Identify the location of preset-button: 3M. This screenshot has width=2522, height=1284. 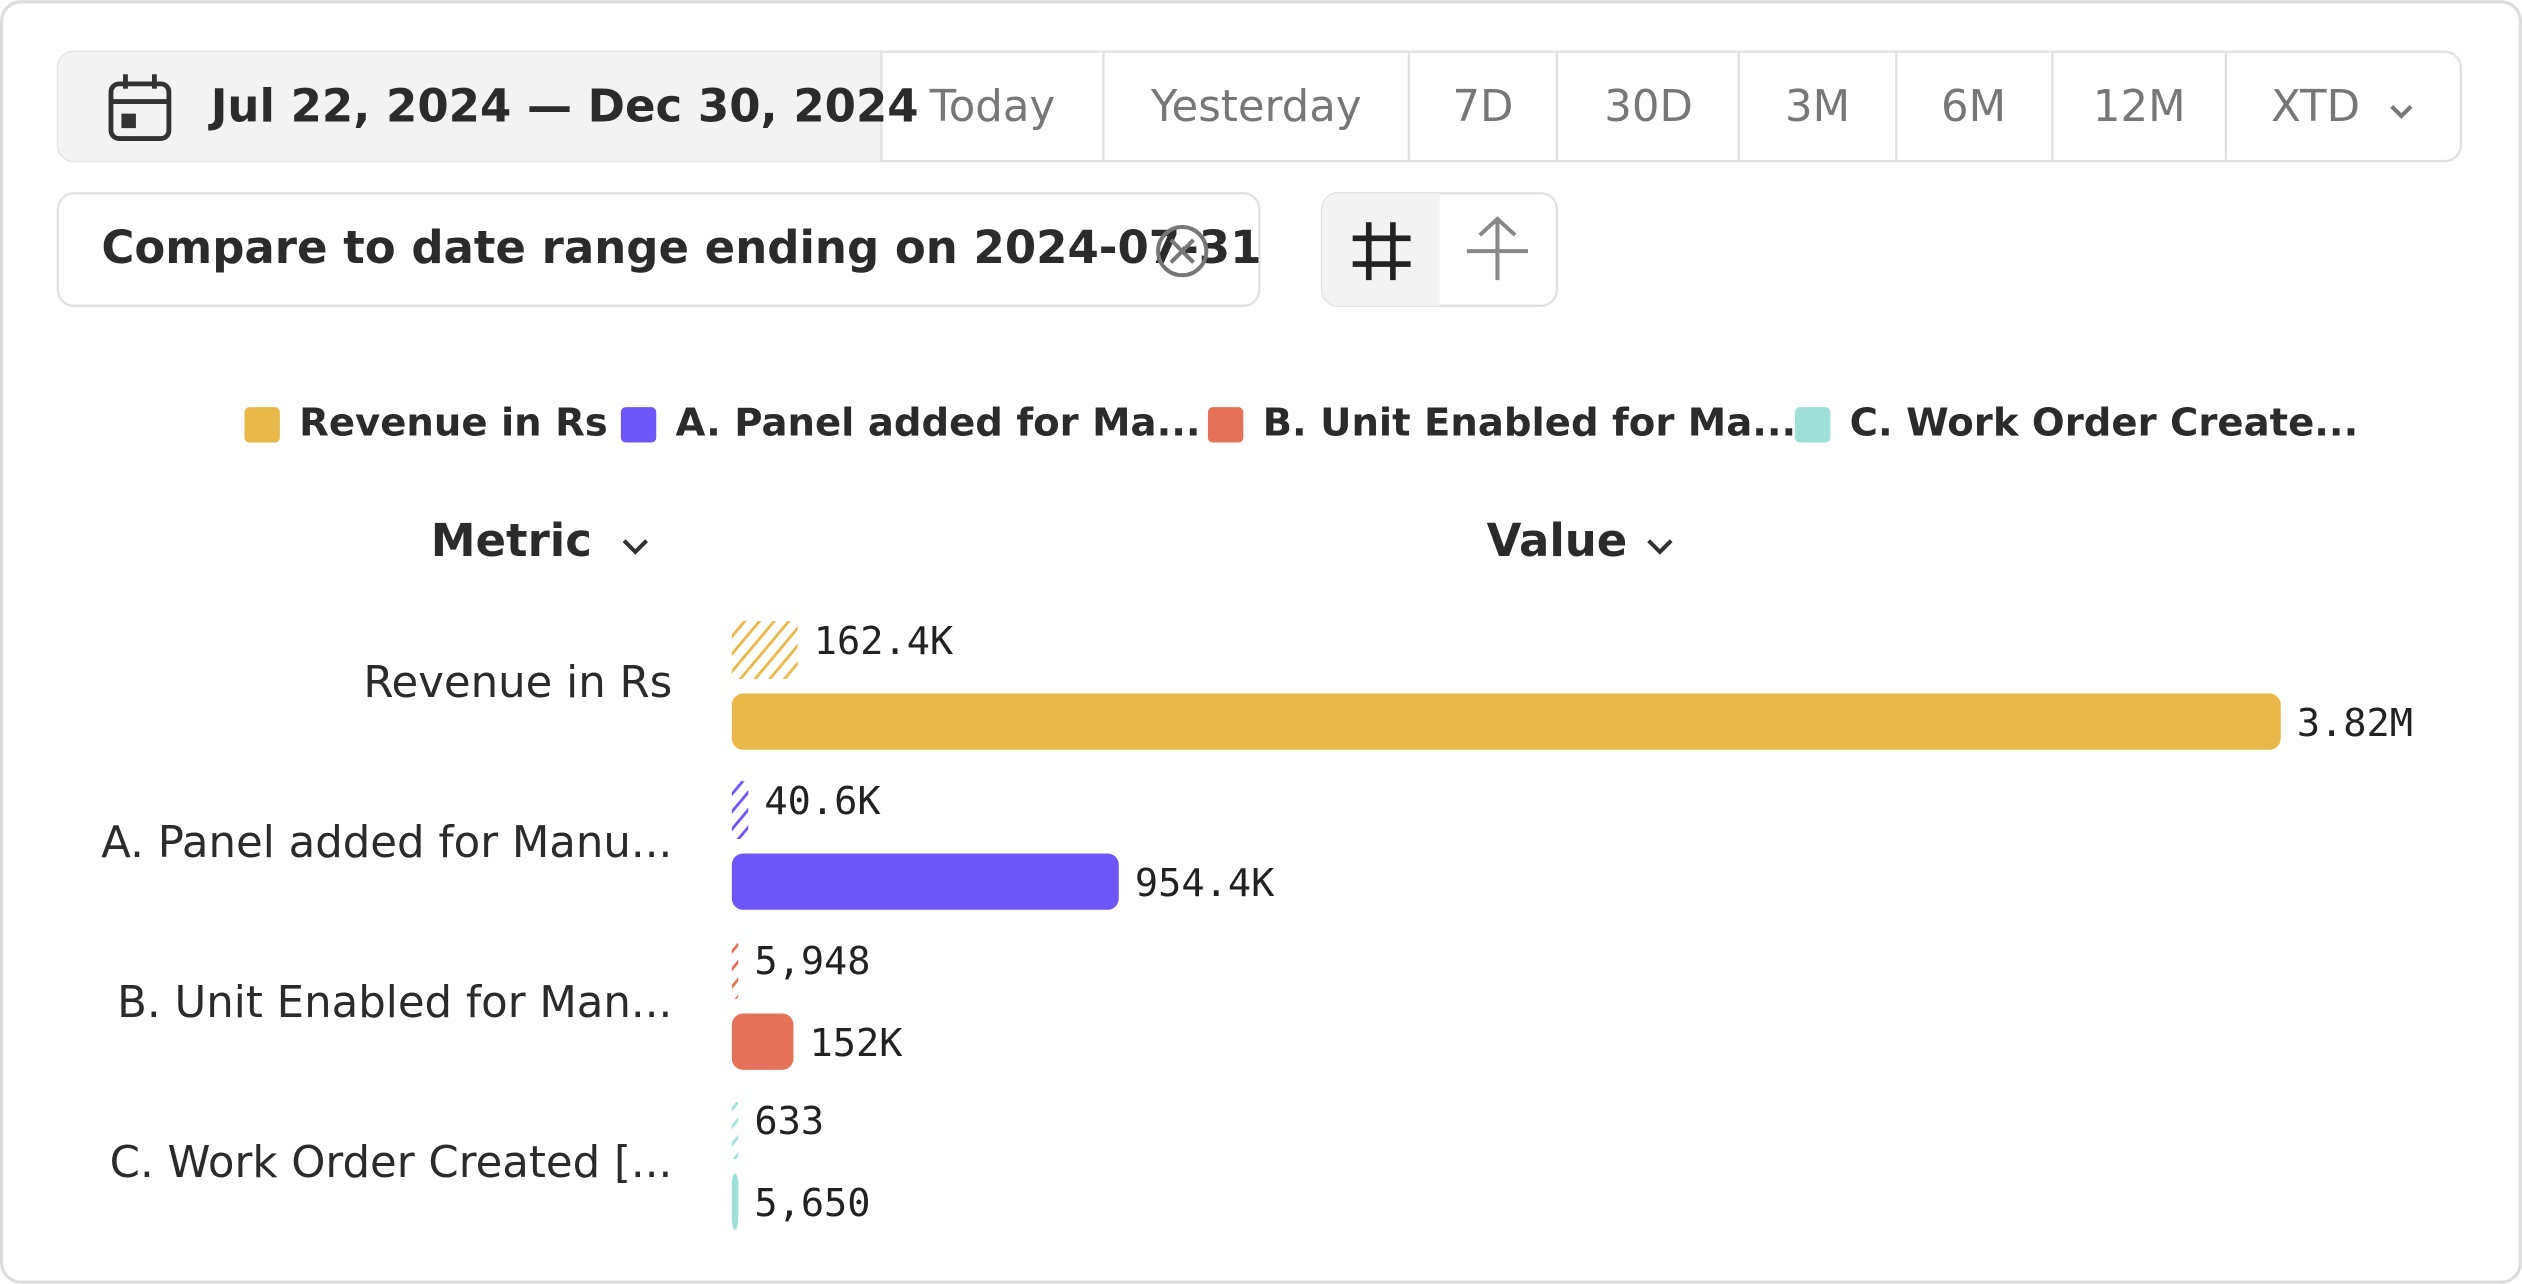
(1817, 107).